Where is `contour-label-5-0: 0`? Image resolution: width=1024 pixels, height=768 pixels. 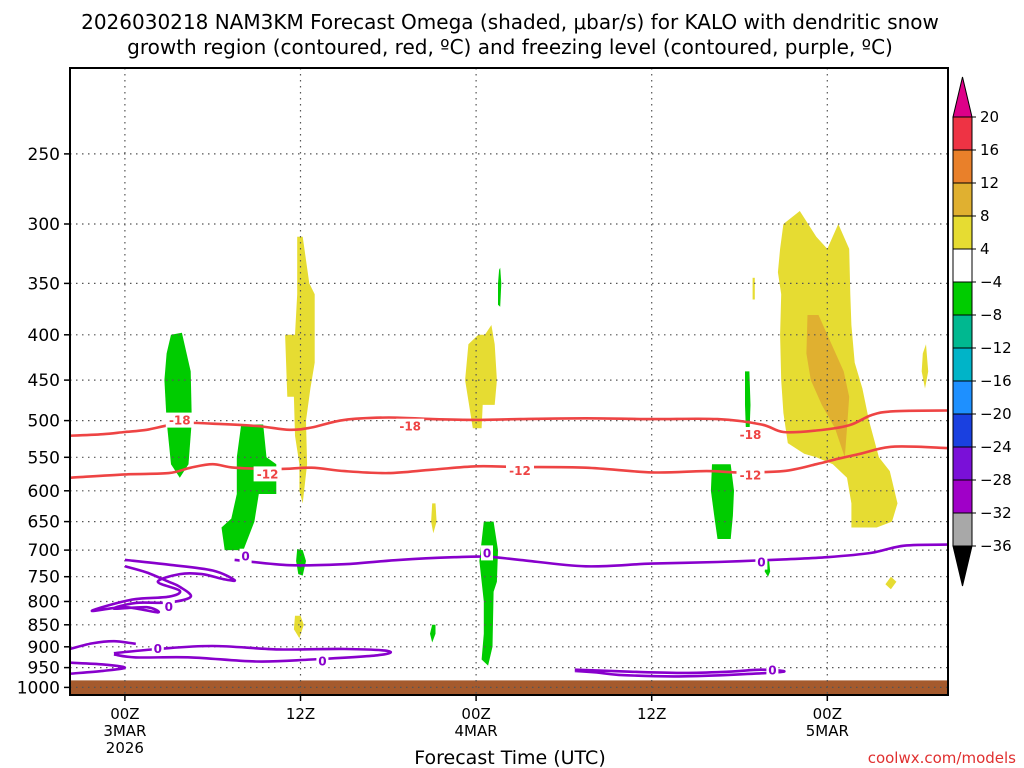 contour-label-5-0: 0 is located at coordinates (169, 607).